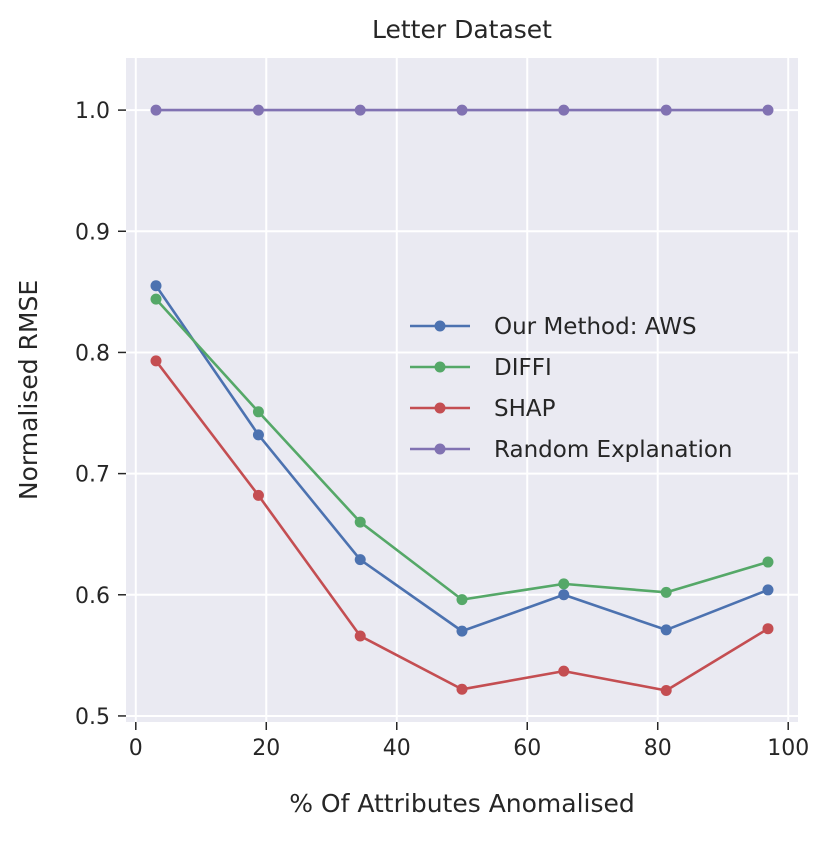 The image size is (830, 841). What do you see at coordinates (525, 409) in the screenshot?
I see `legend-label: SHAP` at bounding box center [525, 409].